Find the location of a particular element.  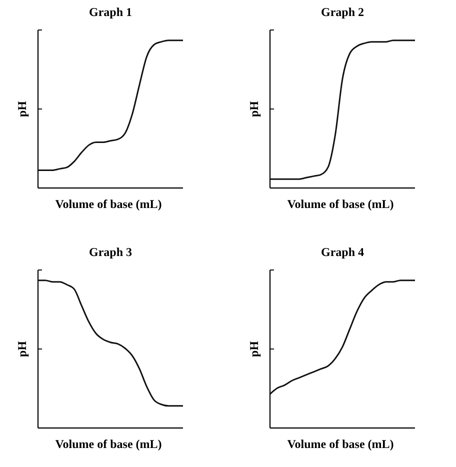

chart-title: Graph 3 is located at coordinates (110, 252).